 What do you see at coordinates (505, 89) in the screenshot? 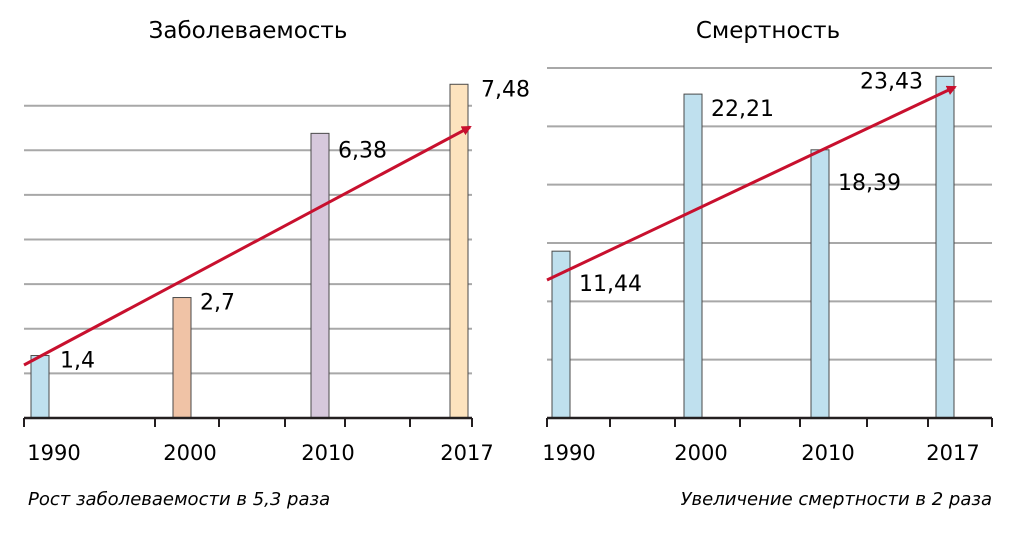
I see `incidence-value-label: 7,48` at bounding box center [505, 89].